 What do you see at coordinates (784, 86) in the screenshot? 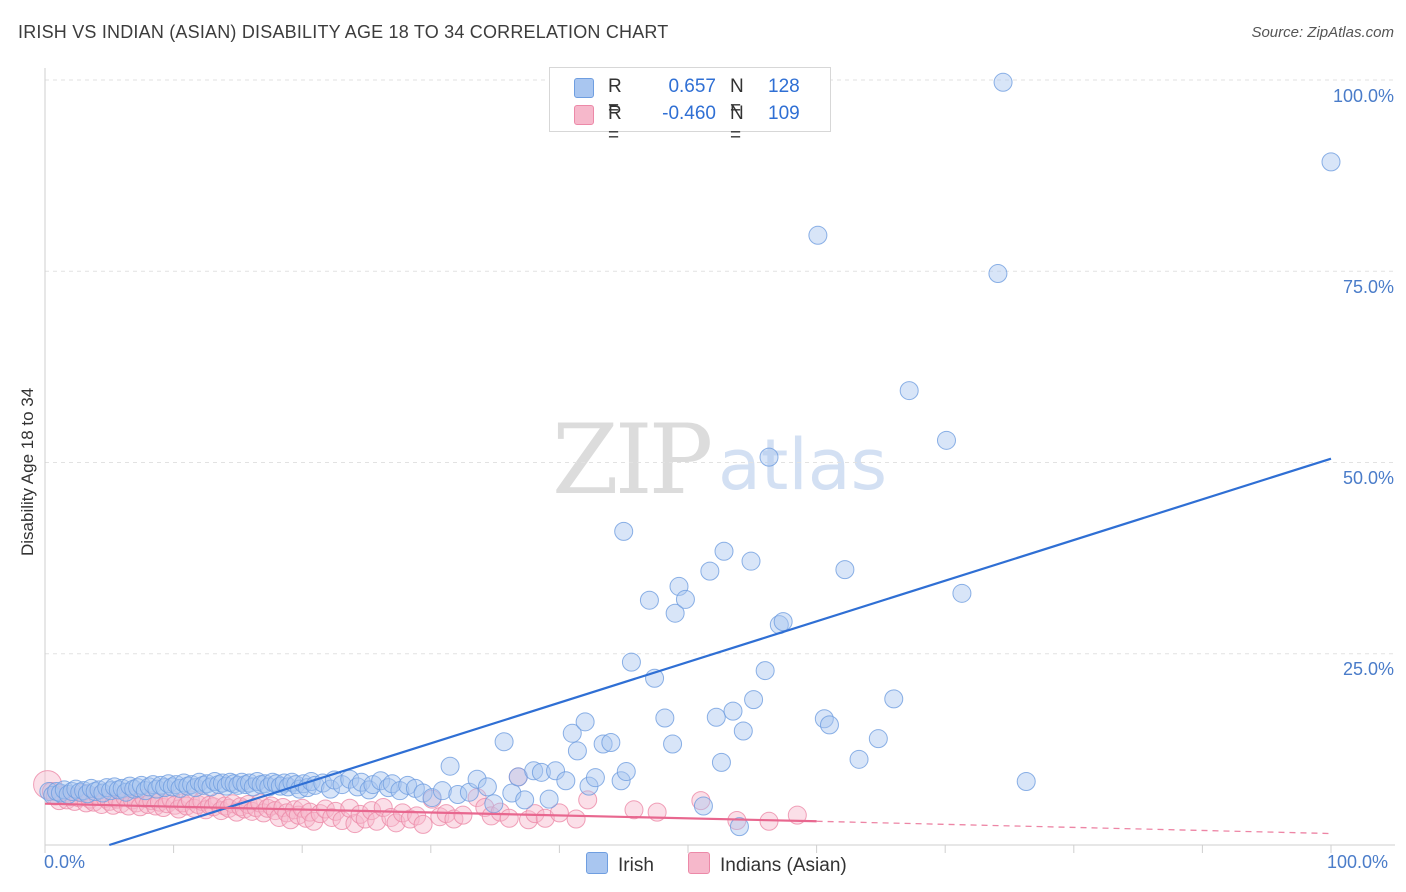
I see `irish-n-value: 128` at bounding box center [784, 86].